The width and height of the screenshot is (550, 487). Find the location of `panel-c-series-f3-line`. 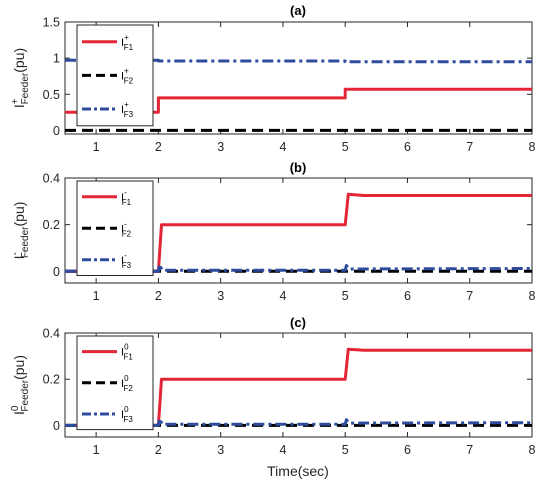

panel-c-series-f3-line is located at coordinates (298, 422).